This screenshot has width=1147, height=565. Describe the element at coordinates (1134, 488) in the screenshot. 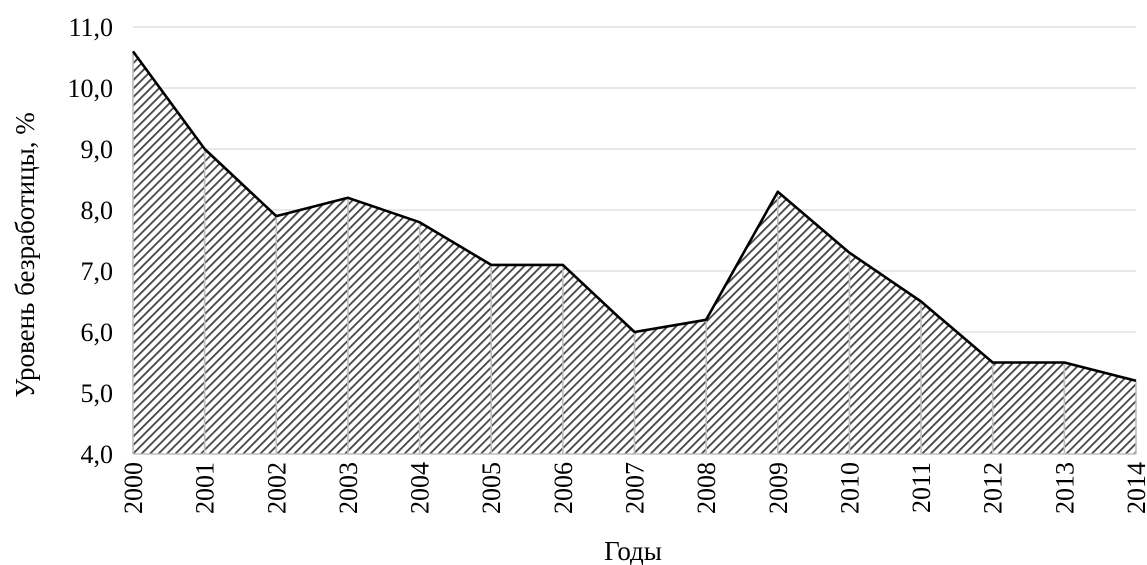

I see `x-tick-label: 2014` at that location.